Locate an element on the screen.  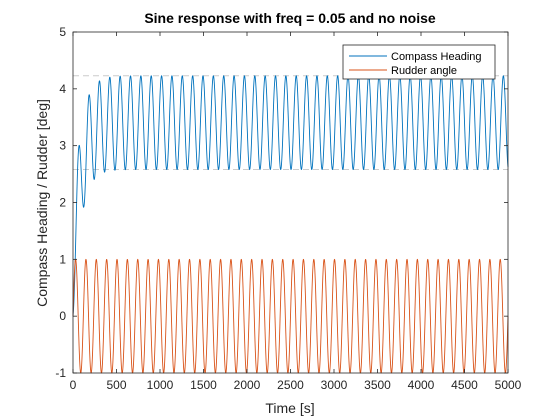
x-tick-label: 1500 is located at coordinates (203, 385).